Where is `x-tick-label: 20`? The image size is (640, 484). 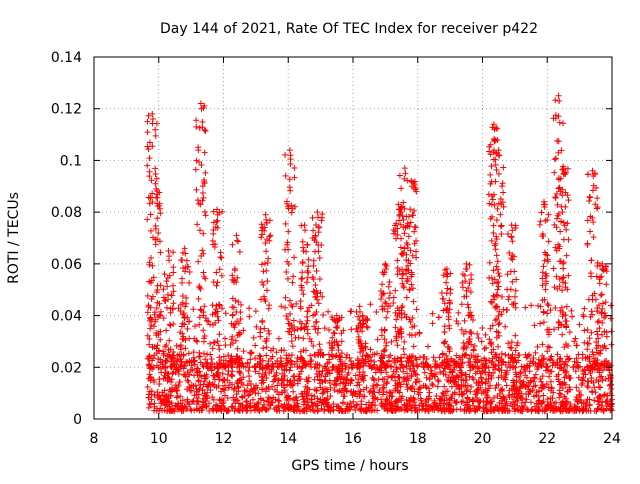 x-tick-label: 20 is located at coordinates (483, 439).